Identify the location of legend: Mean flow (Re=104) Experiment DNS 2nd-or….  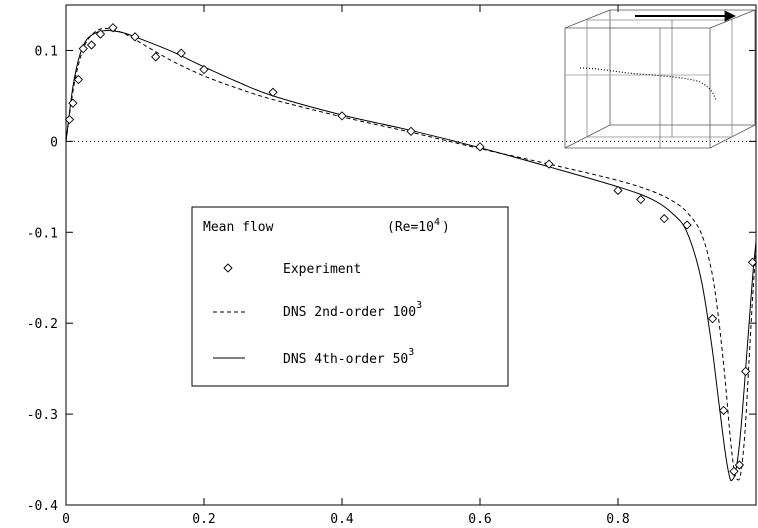
(350, 296).